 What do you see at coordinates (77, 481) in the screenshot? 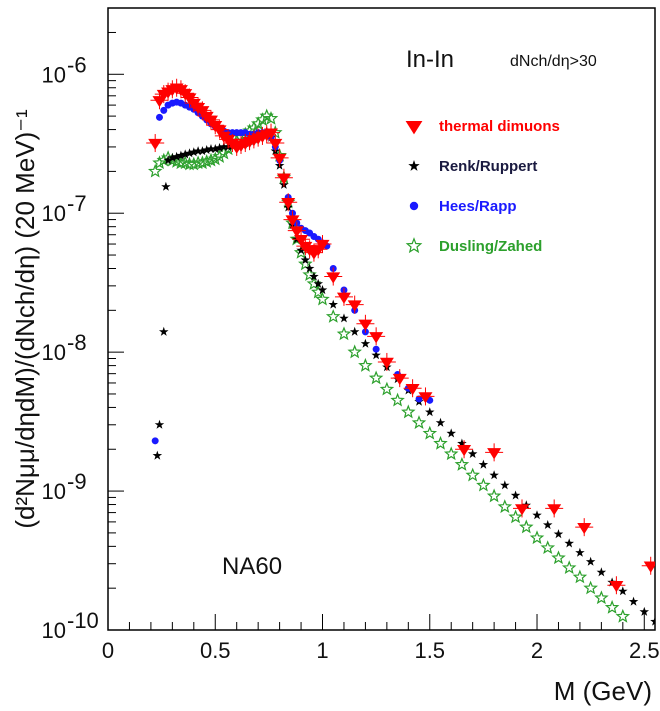
I see `y-tick-exponent: -9` at bounding box center [77, 481].